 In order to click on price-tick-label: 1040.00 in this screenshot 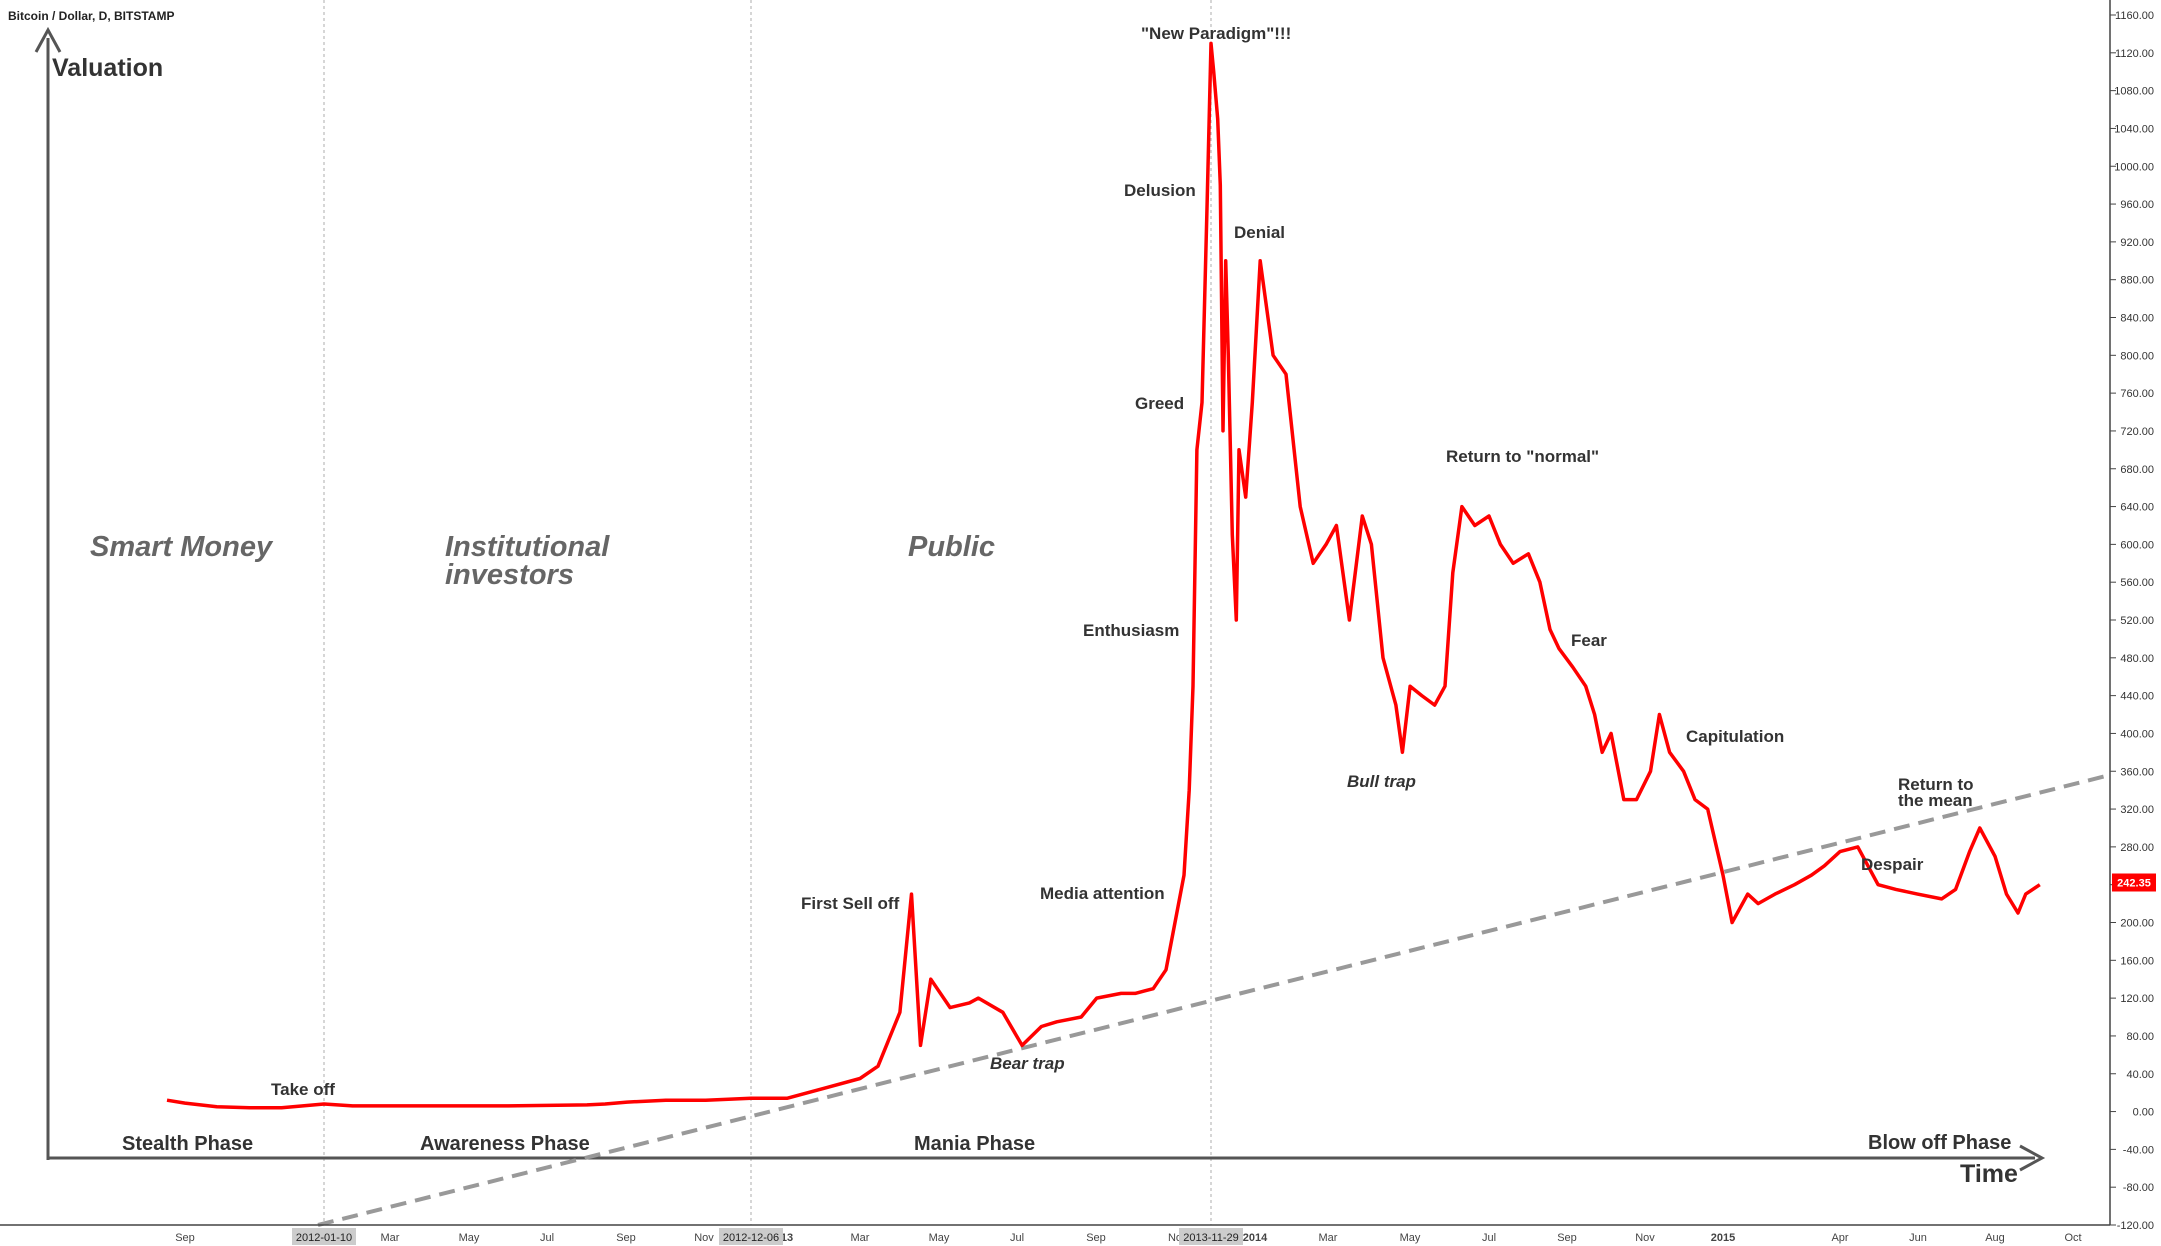, I will do `click(2134, 129)`.